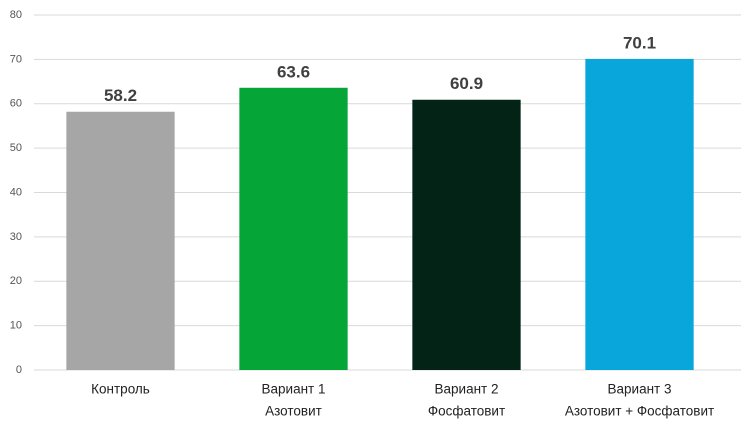  Describe the element at coordinates (16, 15) in the screenshot. I see `y-tick-label: 80` at that location.